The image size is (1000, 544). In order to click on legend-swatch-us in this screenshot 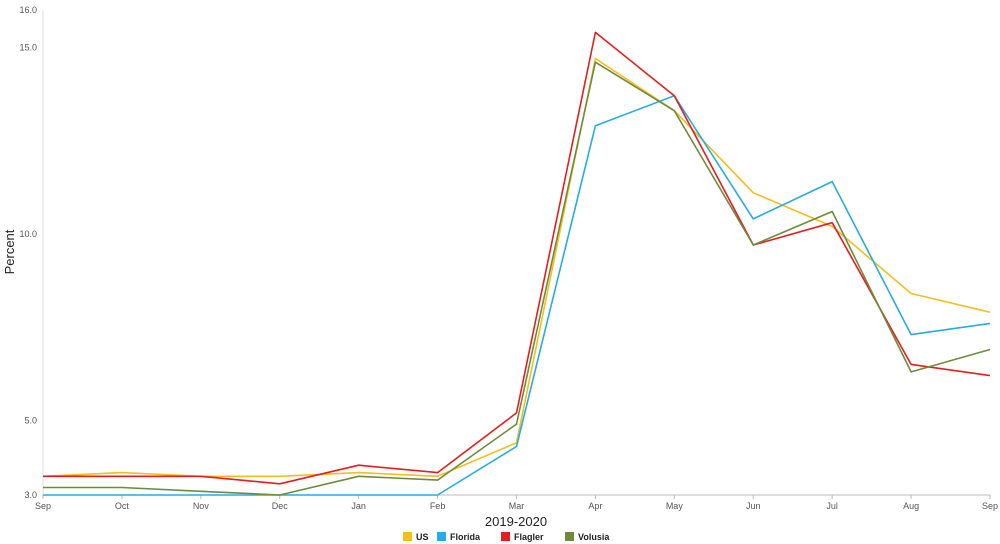, I will do `click(407, 536)`.